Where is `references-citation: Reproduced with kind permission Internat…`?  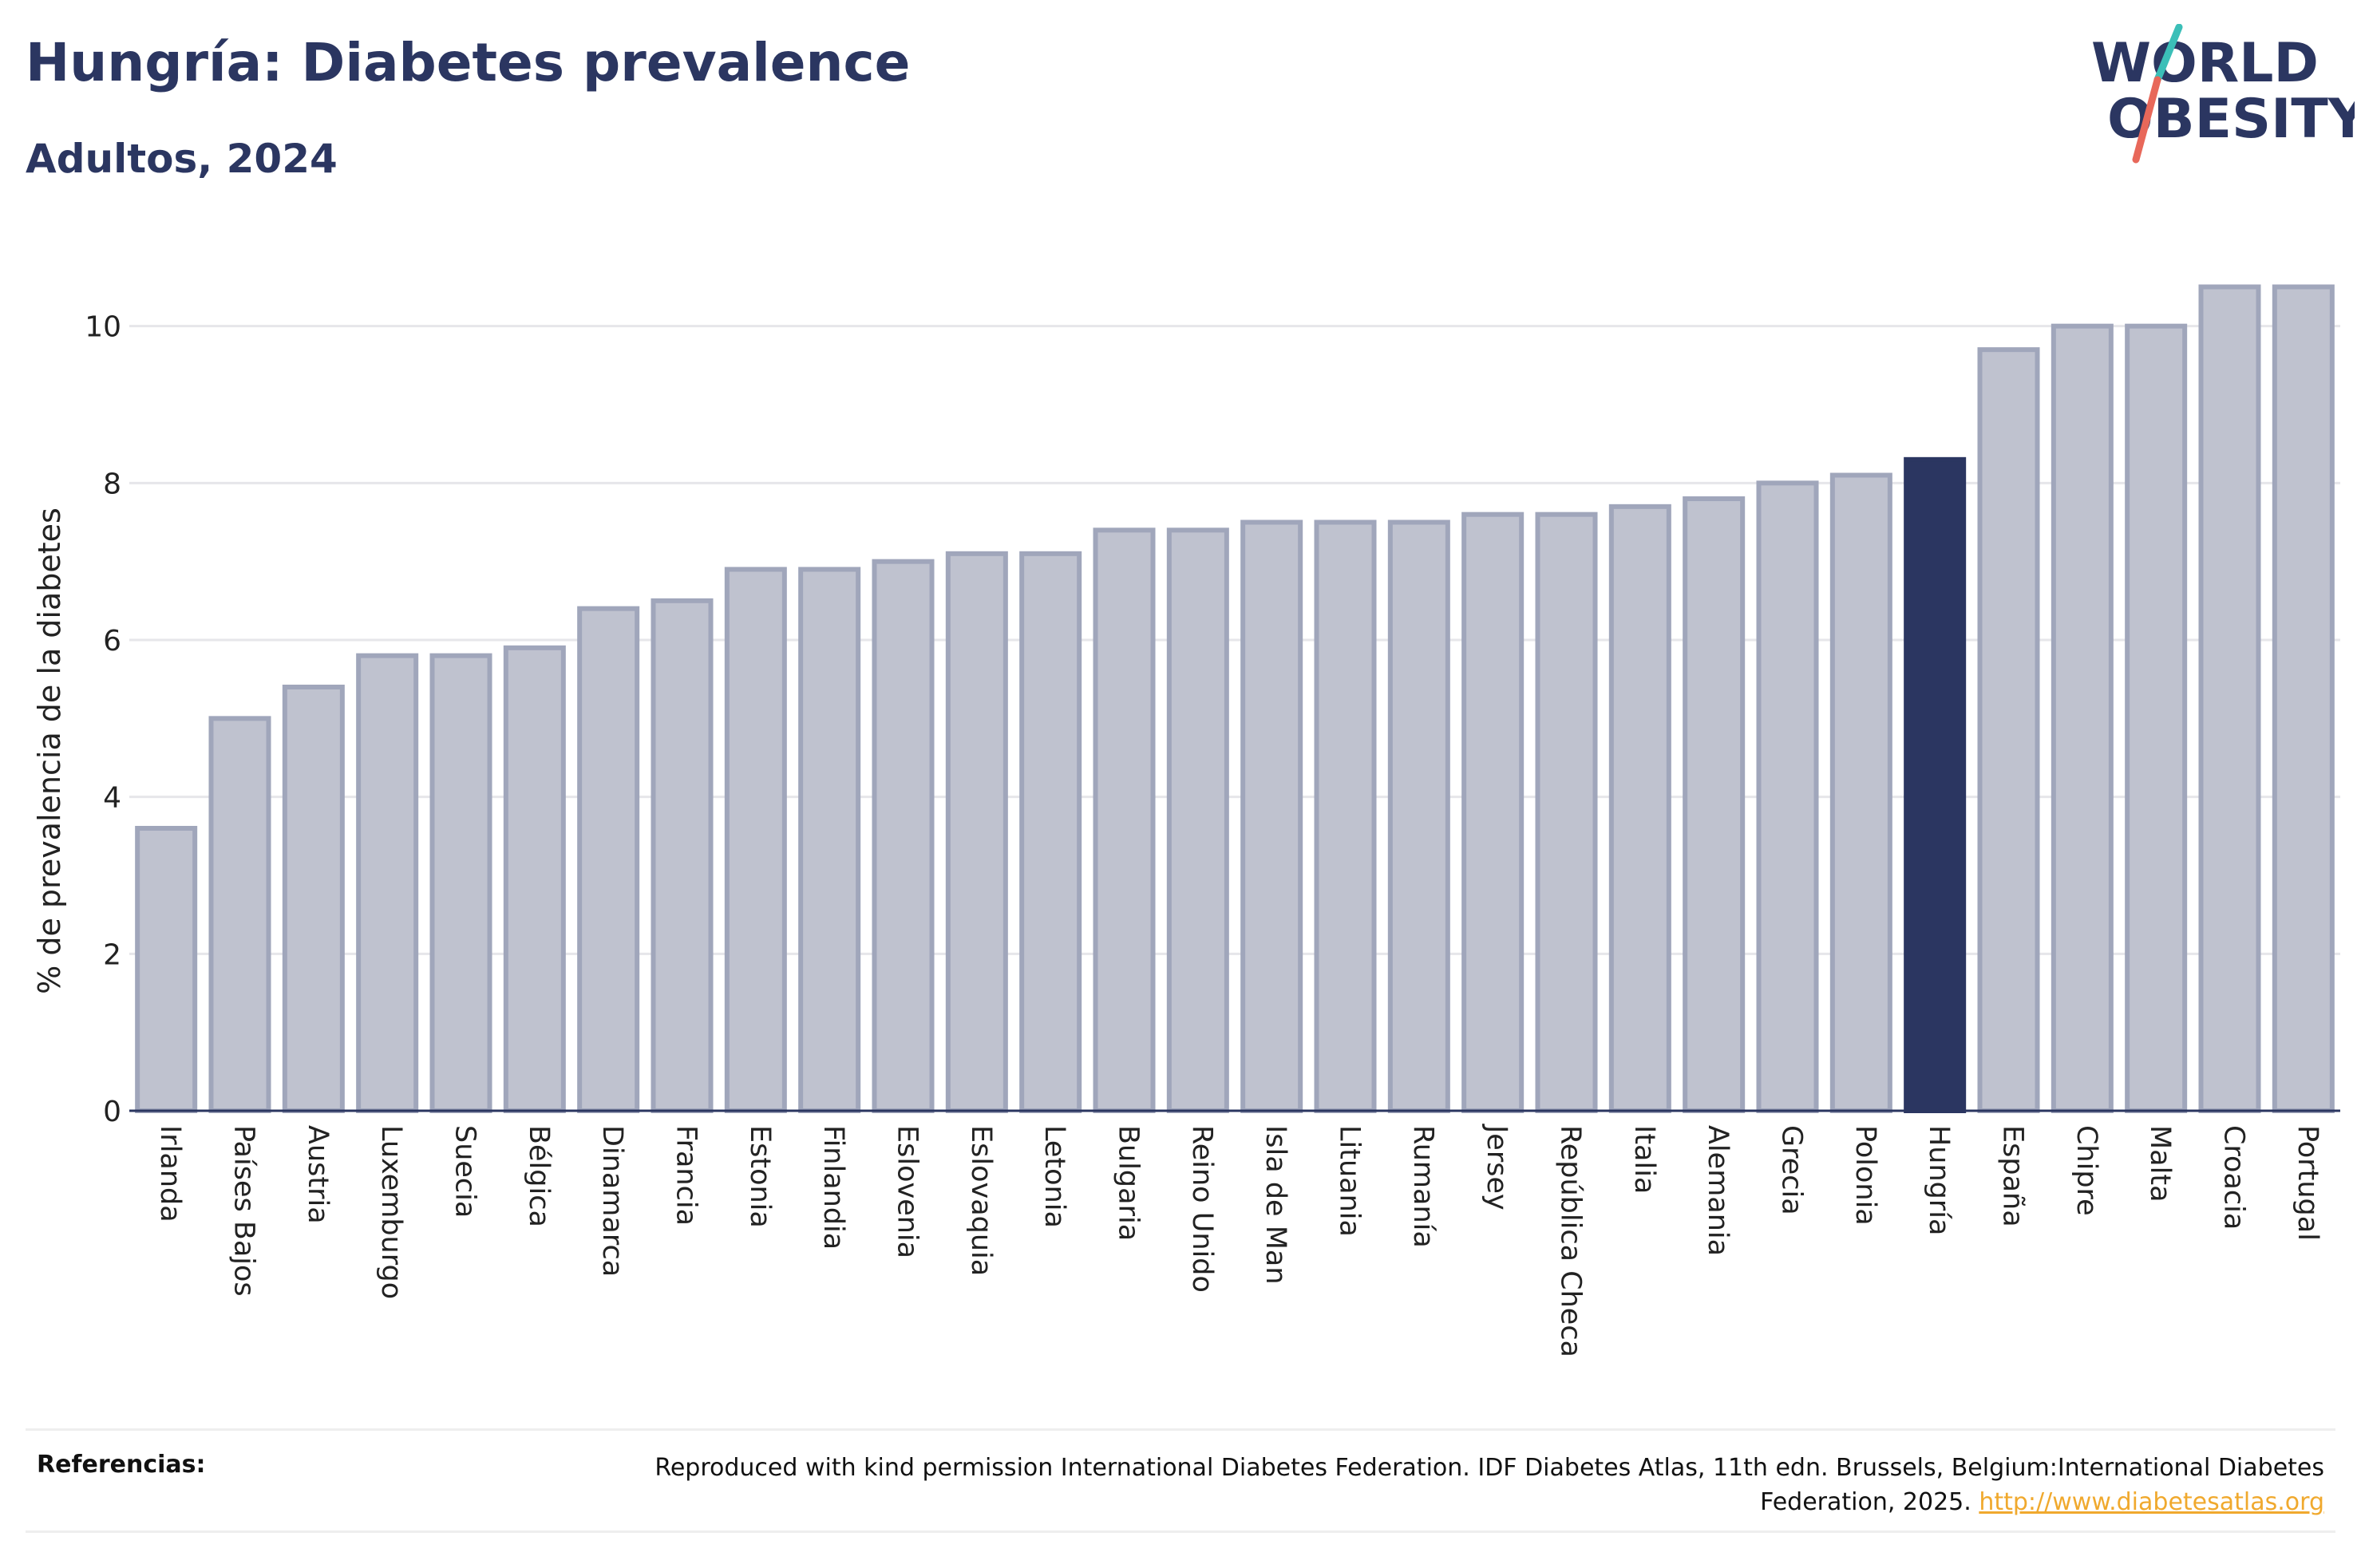
references-citation: Reproduced with kind permission Internat… is located at coordinates (1489, 1485).